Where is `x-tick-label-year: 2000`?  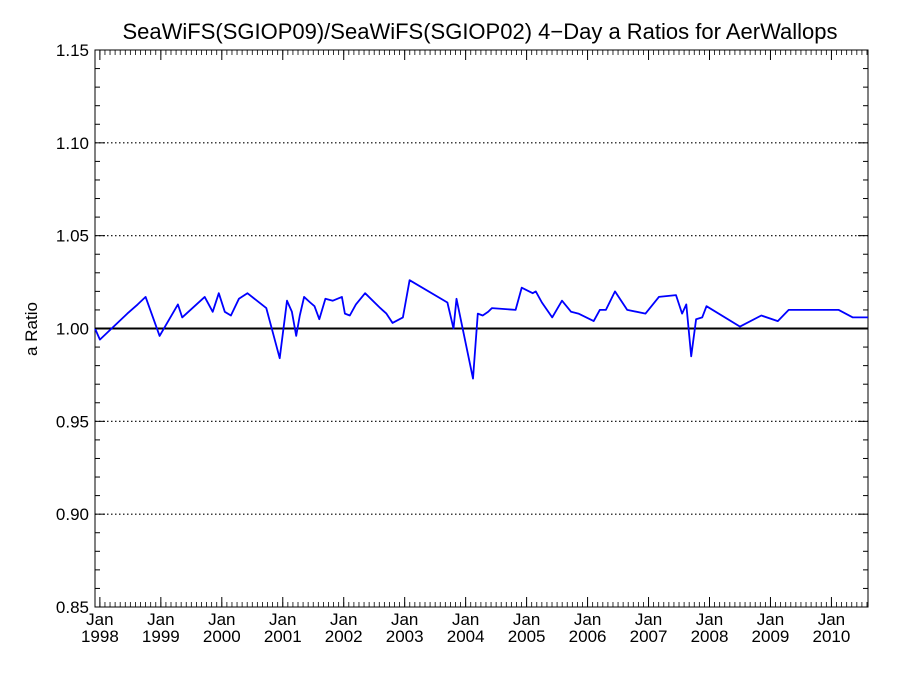
x-tick-label-year: 2000 is located at coordinates (222, 636).